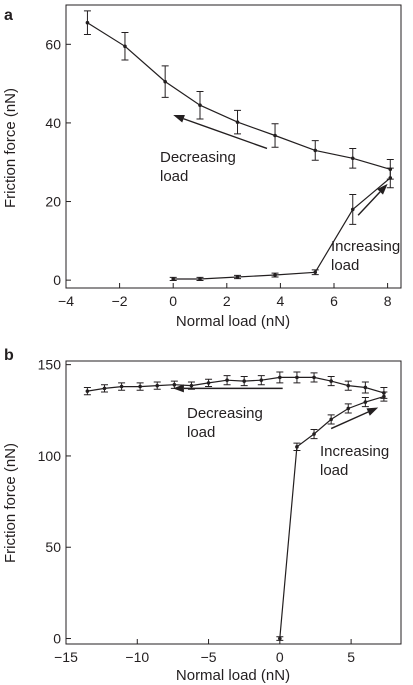  What do you see at coordinates (53, 123) in the screenshot?
I see `panel-a-y-tick-label: 40` at bounding box center [53, 123].